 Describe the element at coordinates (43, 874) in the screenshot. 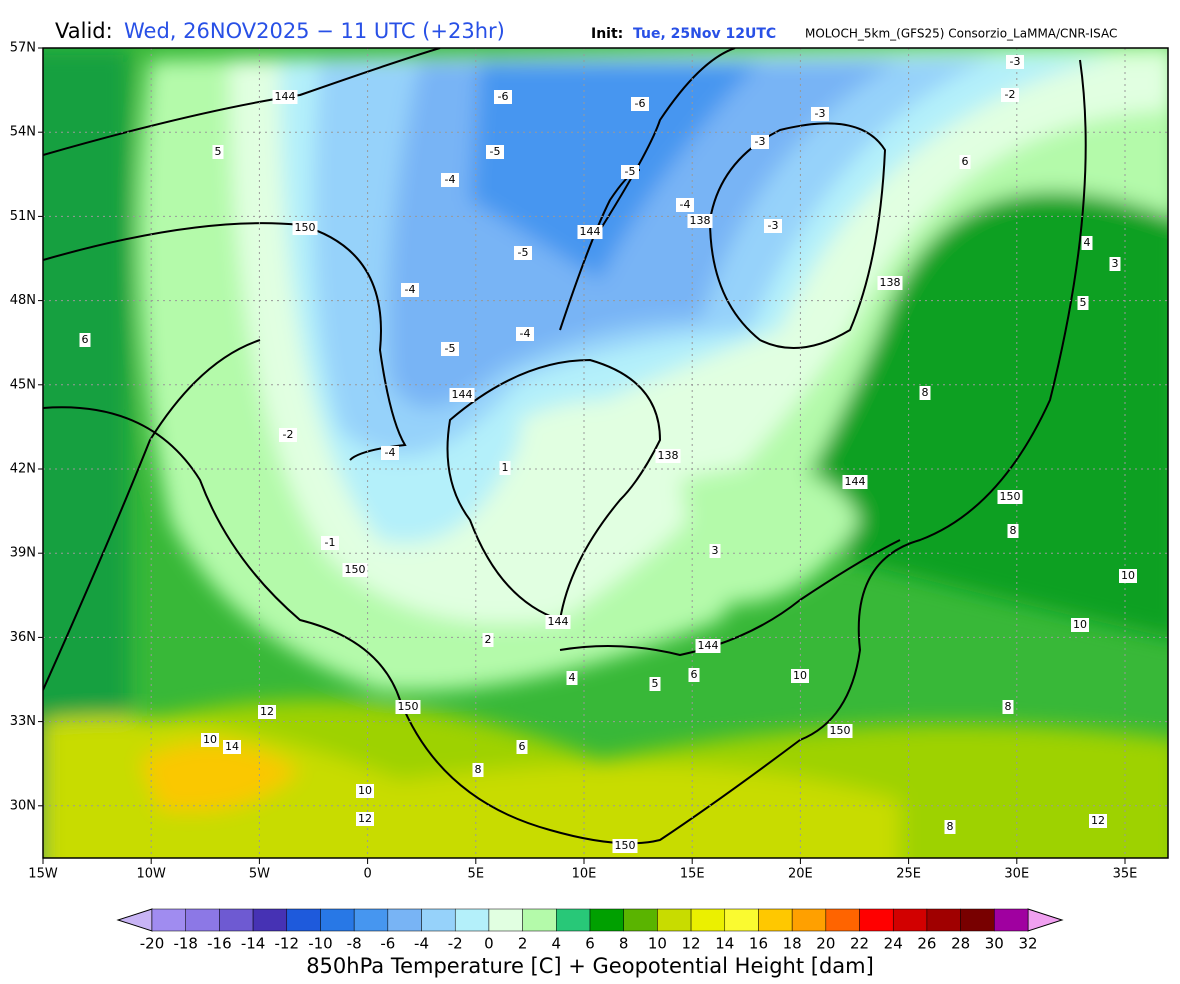

I see `lon-label: 15W` at that location.